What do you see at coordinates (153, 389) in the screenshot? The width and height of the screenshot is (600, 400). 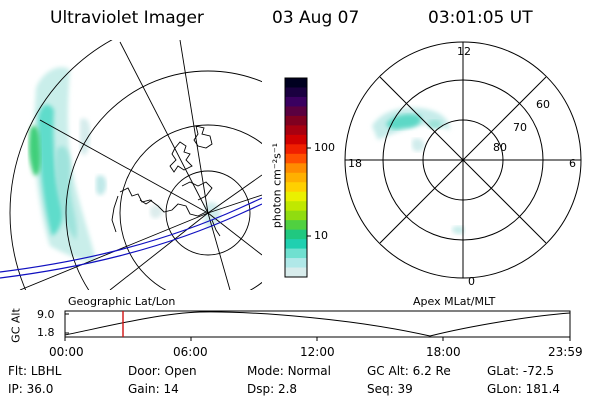 I see `status-gain: Gain: 14` at bounding box center [153, 389].